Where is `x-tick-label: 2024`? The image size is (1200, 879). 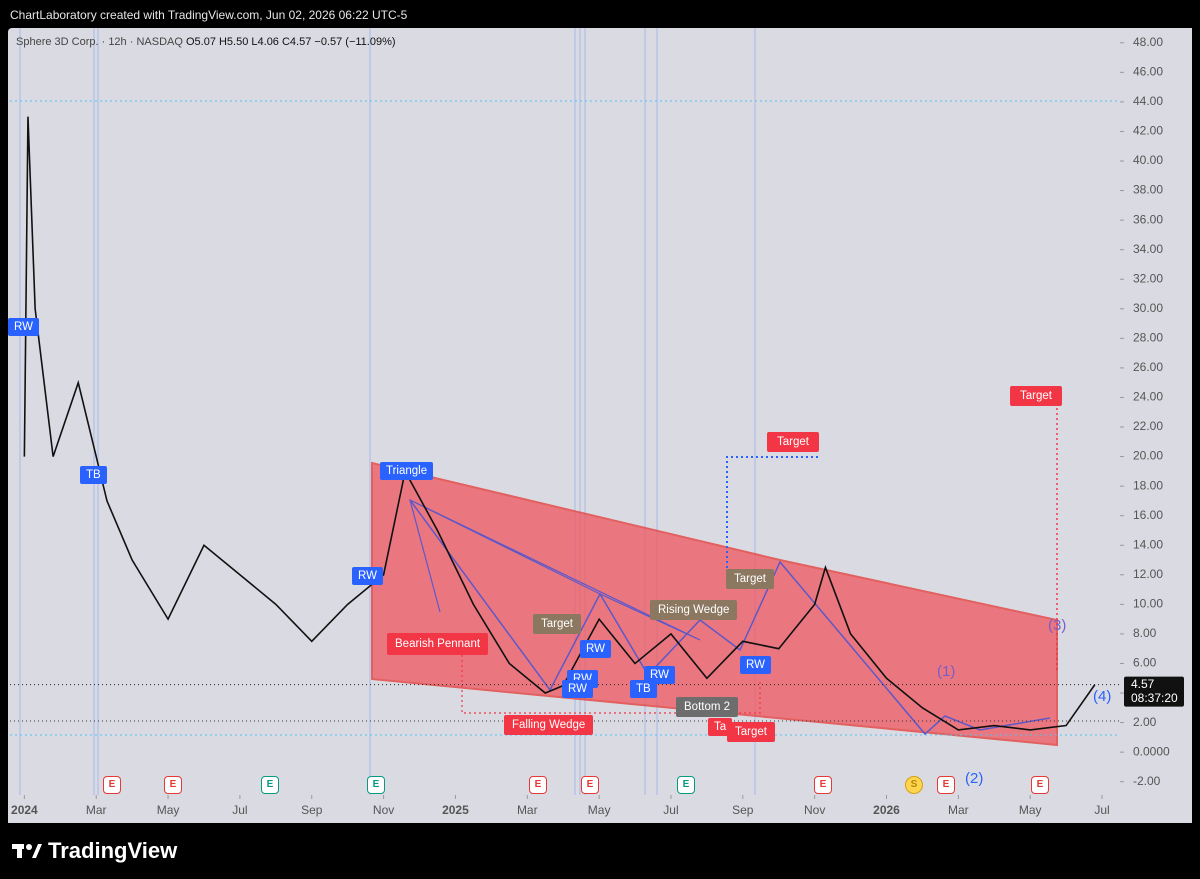
x-tick-label: 2024 is located at coordinates (24, 810).